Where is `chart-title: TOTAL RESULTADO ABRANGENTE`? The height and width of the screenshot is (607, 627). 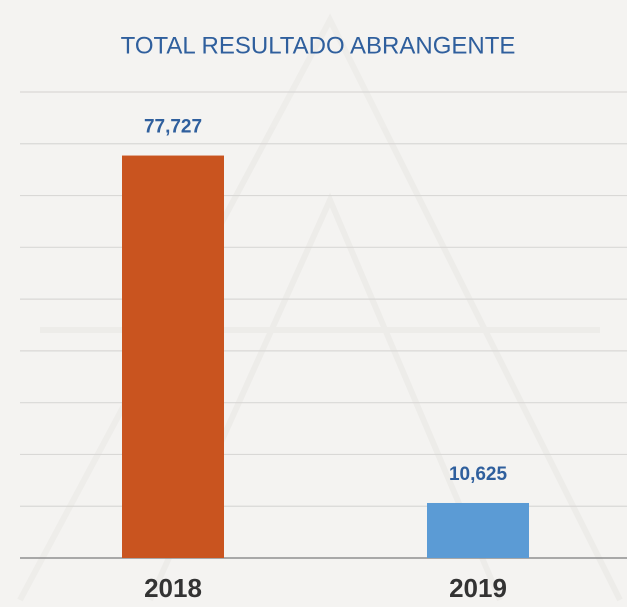
chart-title: TOTAL RESULTADO ABRANGENTE is located at coordinates (318, 45).